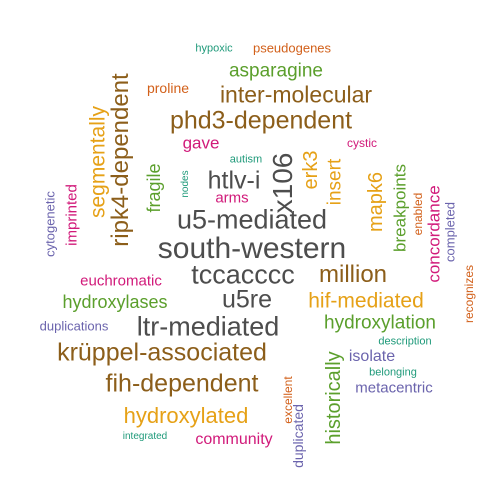  I want to click on word-metacentric: metacentric, so click(394, 388).